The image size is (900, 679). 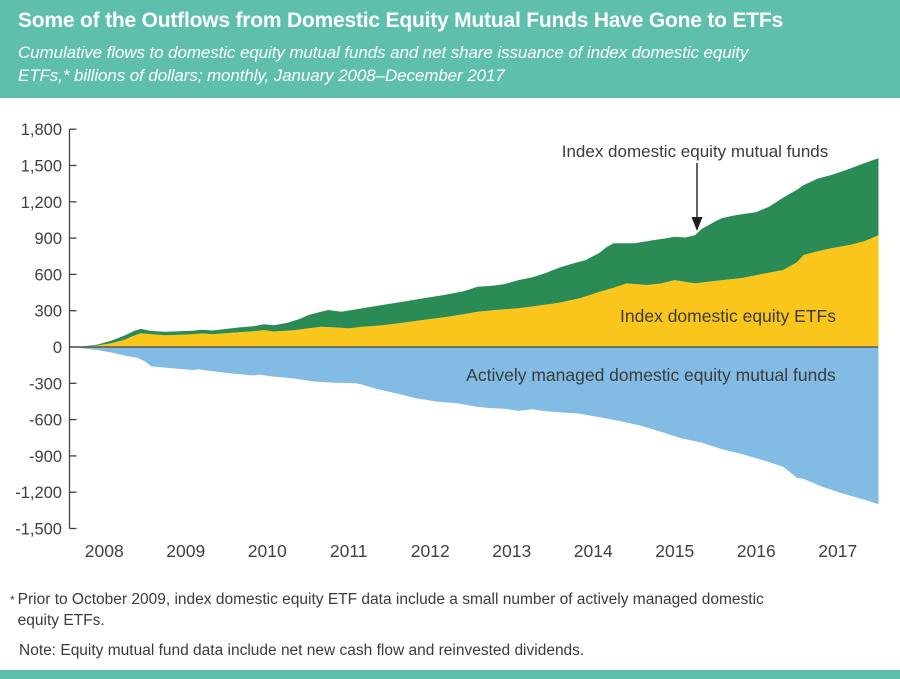 I want to click on y-tick-label: 1,500, so click(x=41, y=167).